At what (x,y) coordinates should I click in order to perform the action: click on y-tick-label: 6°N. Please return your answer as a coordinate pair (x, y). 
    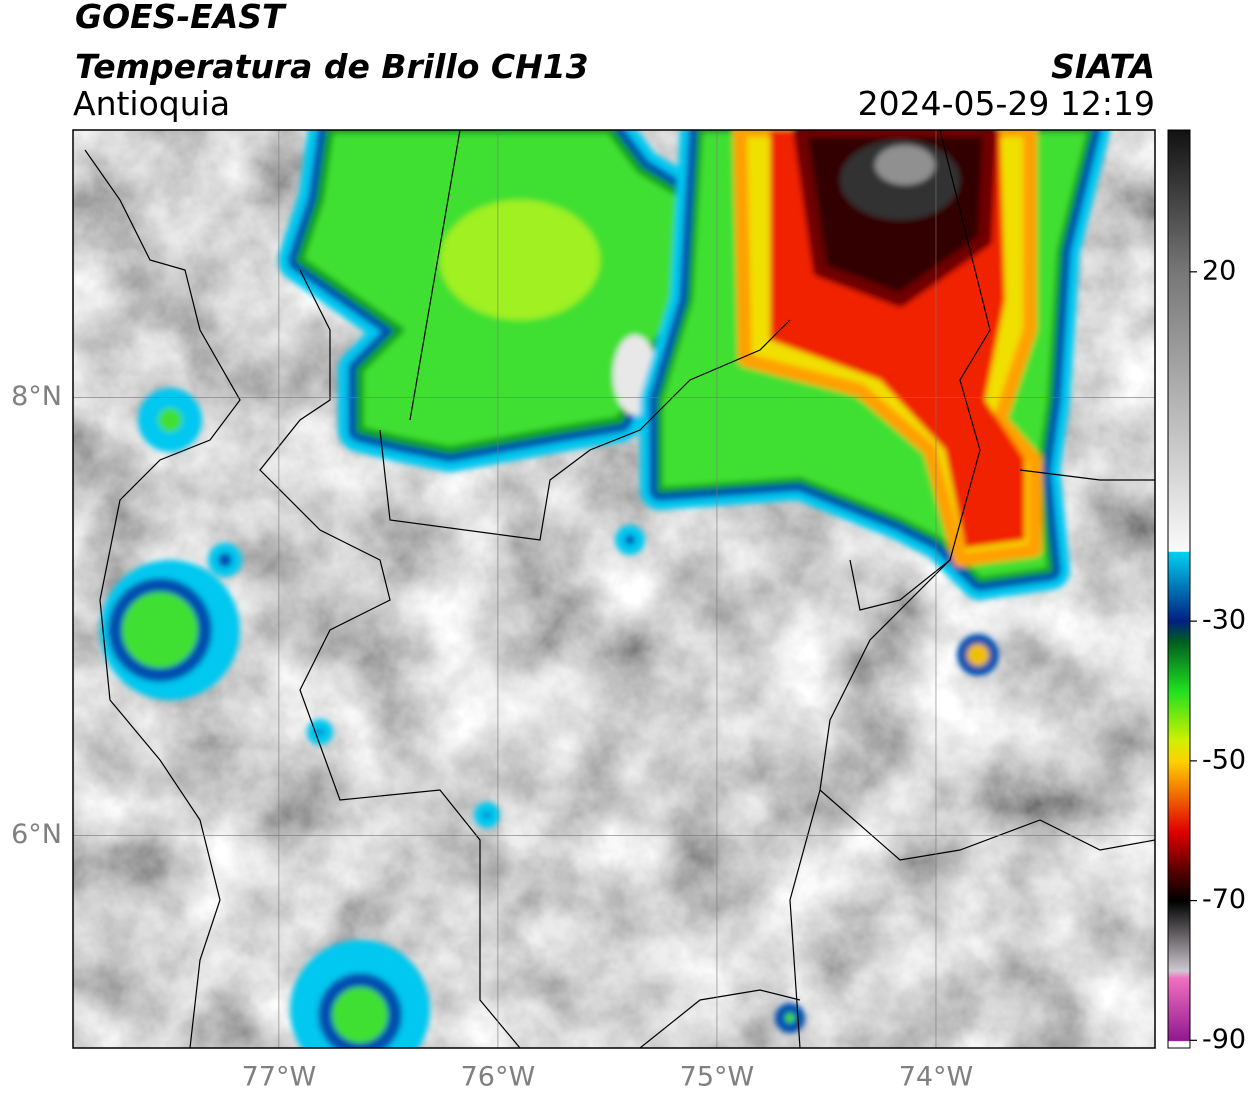
    Looking at the image, I should click on (36, 834).